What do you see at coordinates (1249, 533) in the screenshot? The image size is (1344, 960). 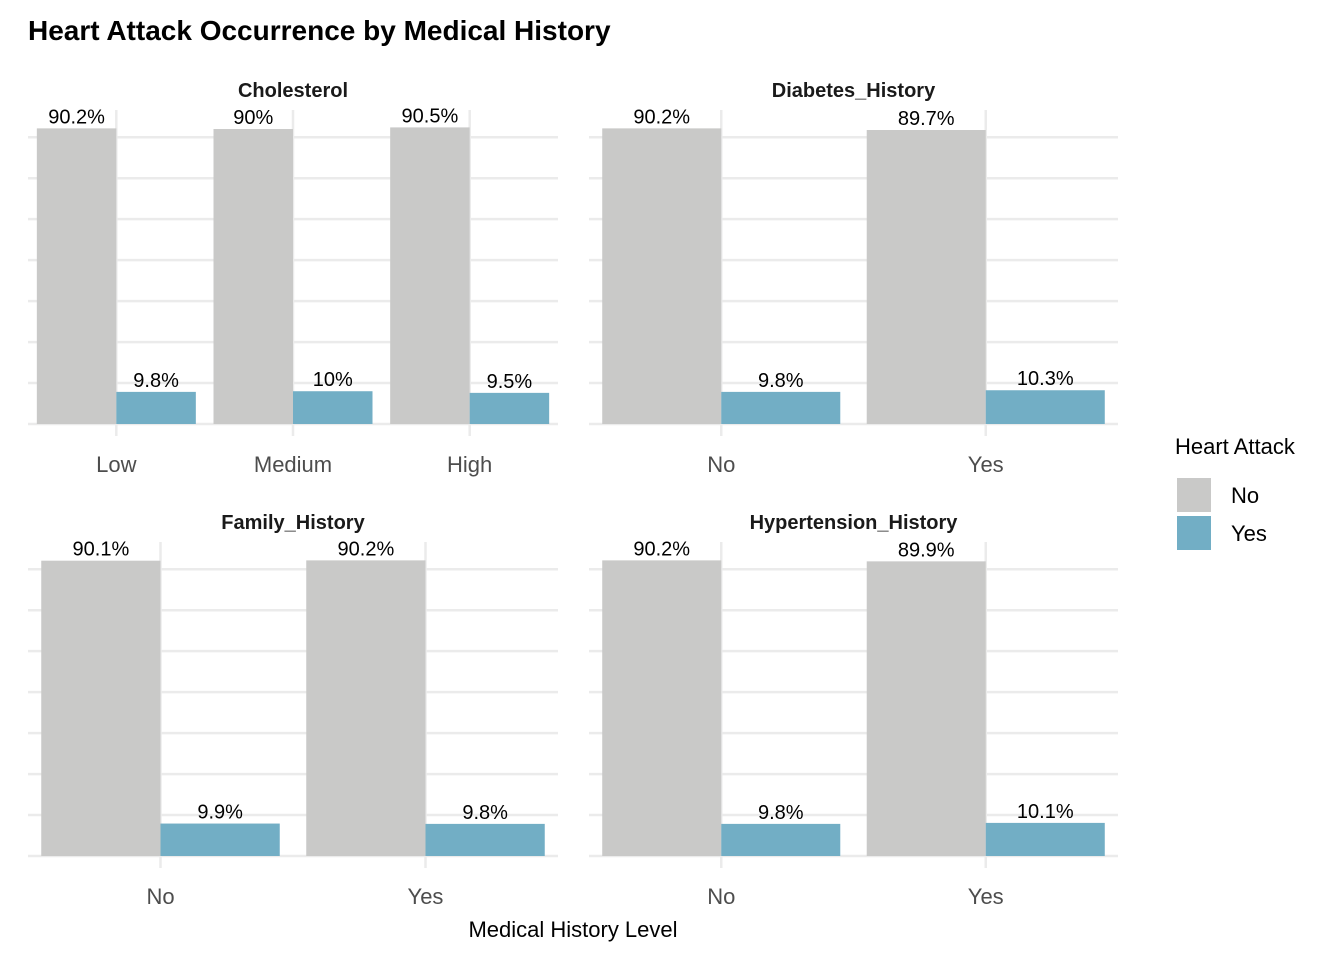 I see `legend-label: Yes` at bounding box center [1249, 533].